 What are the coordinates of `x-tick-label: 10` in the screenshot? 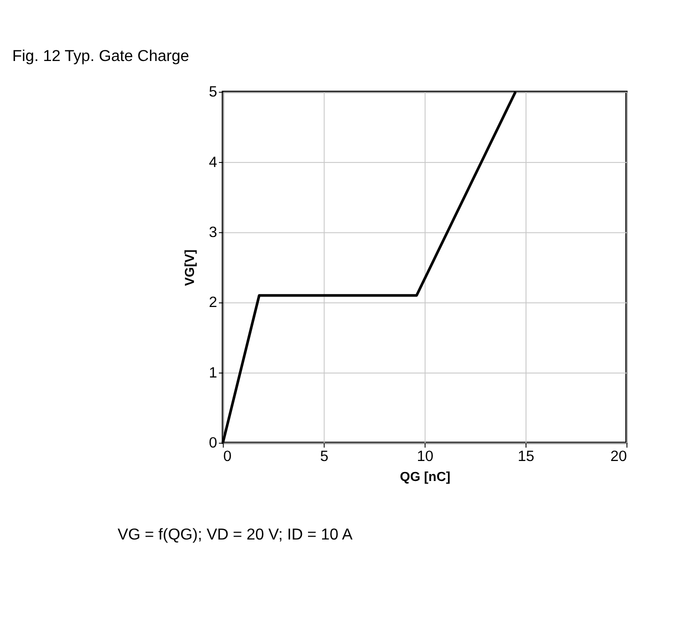 It's located at (425, 456).